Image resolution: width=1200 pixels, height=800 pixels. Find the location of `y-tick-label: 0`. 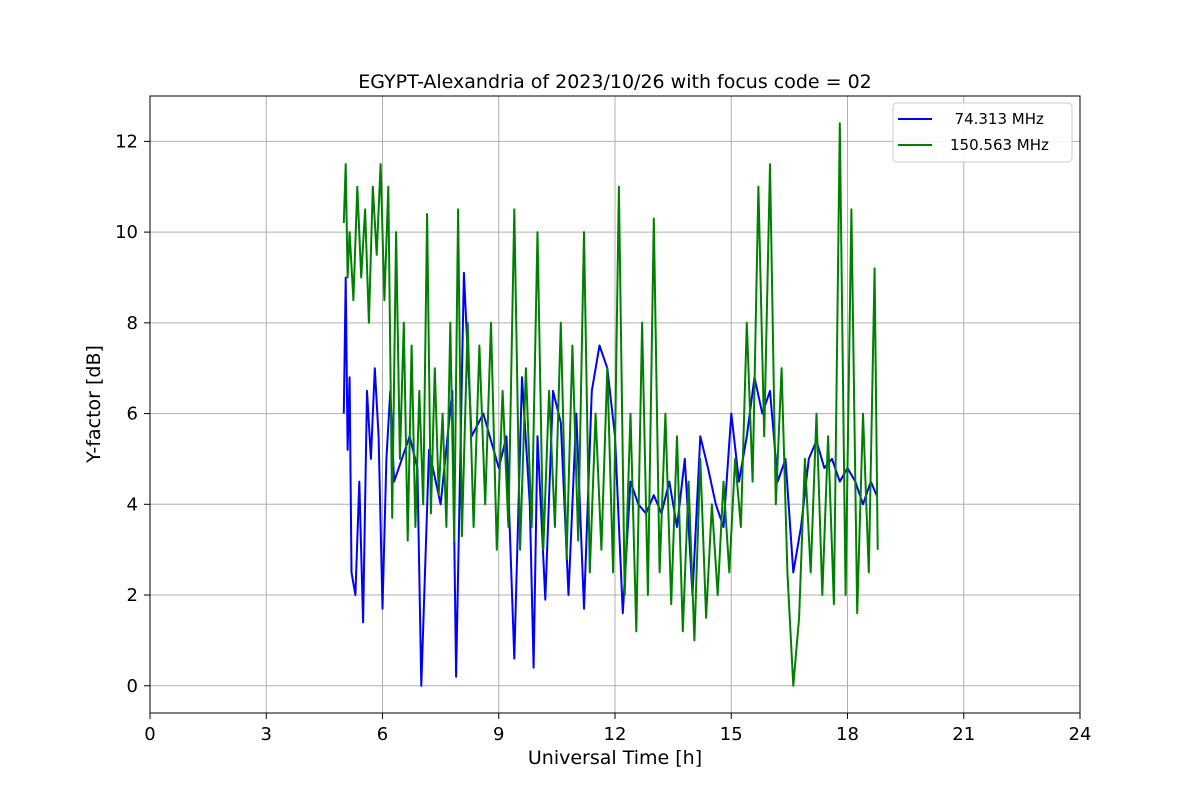

y-tick-label: 0 is located at coordinates (132, 686).